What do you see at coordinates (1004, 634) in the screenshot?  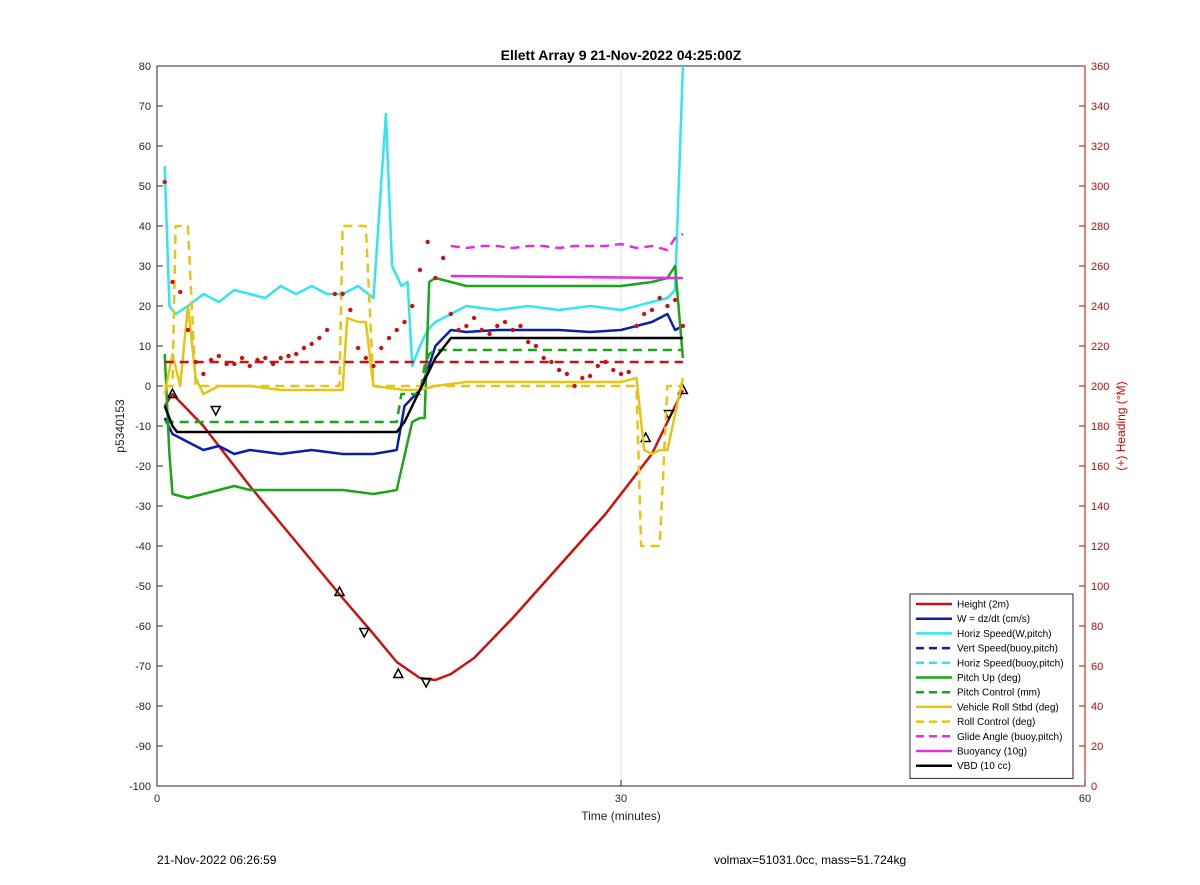 I see `legend-label: Horiz Speed(W,pitch)` at bounding box center [1004, 634].